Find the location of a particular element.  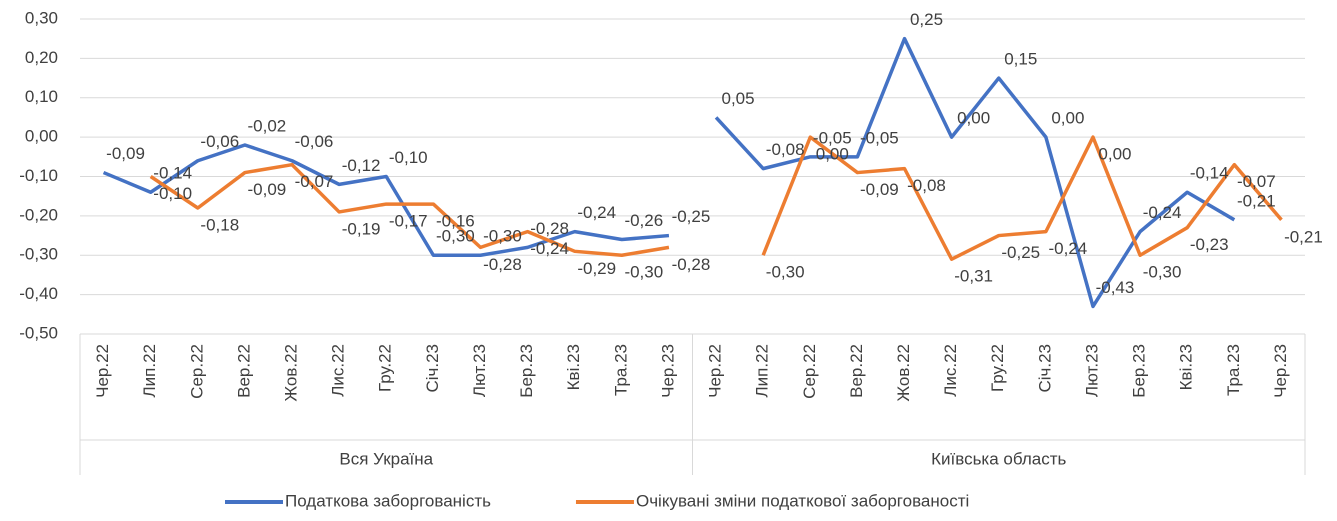

group-label: Київська область is located at coordinates (998, 458).